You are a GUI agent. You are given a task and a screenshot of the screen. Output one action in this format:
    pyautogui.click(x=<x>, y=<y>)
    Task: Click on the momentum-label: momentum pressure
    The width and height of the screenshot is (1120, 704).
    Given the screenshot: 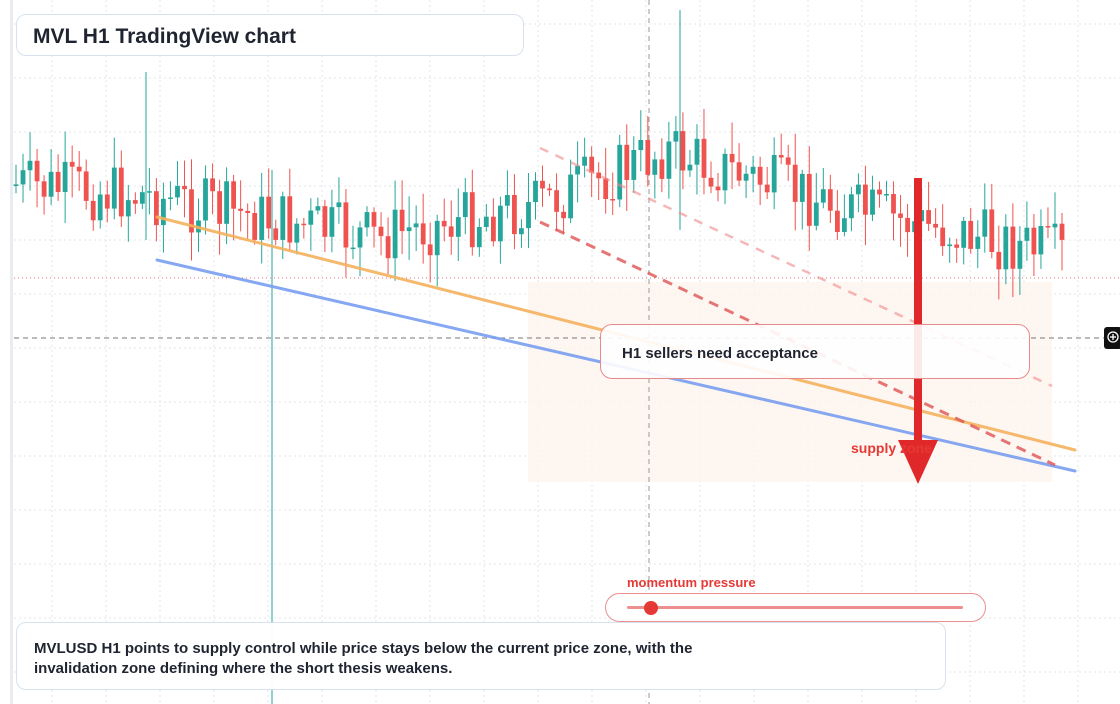 What is the action you would take?
    pyautogui.click(x=691, y=582)
    